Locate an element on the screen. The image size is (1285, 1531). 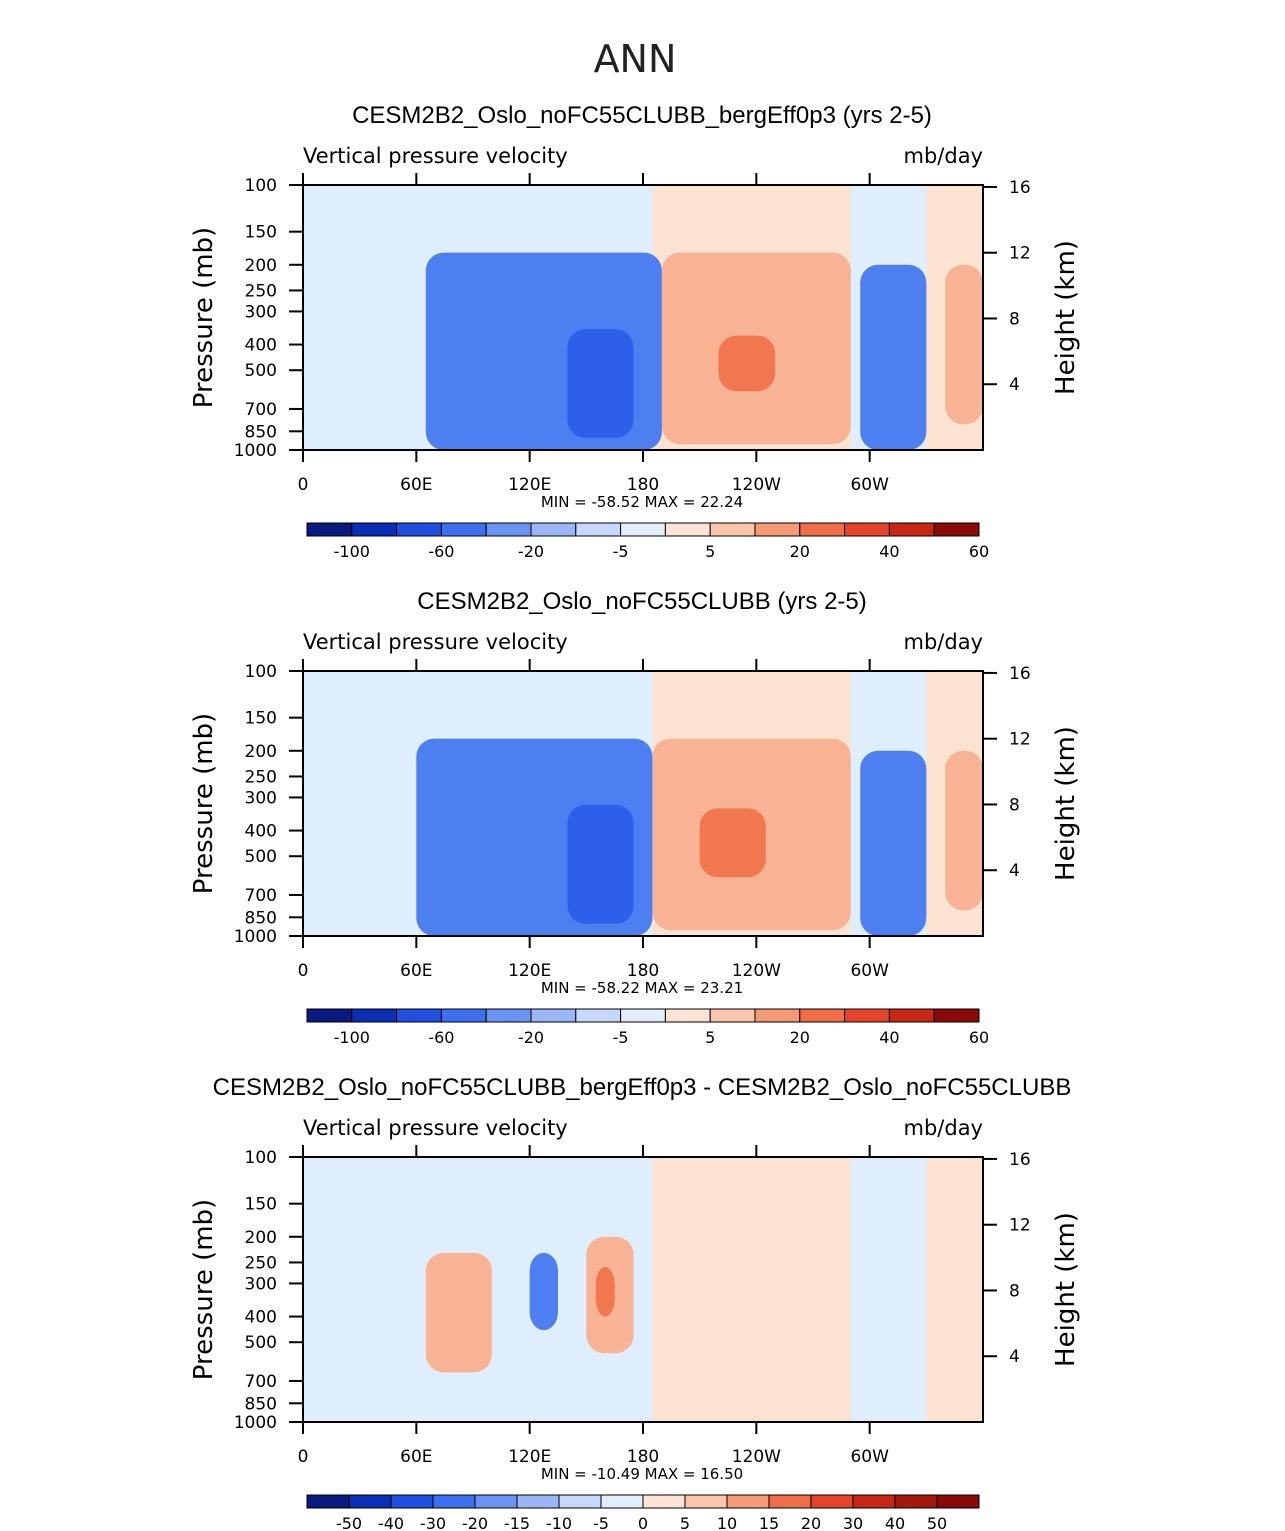
y-tick-label: 700 is located at coordinates (261, 1382).